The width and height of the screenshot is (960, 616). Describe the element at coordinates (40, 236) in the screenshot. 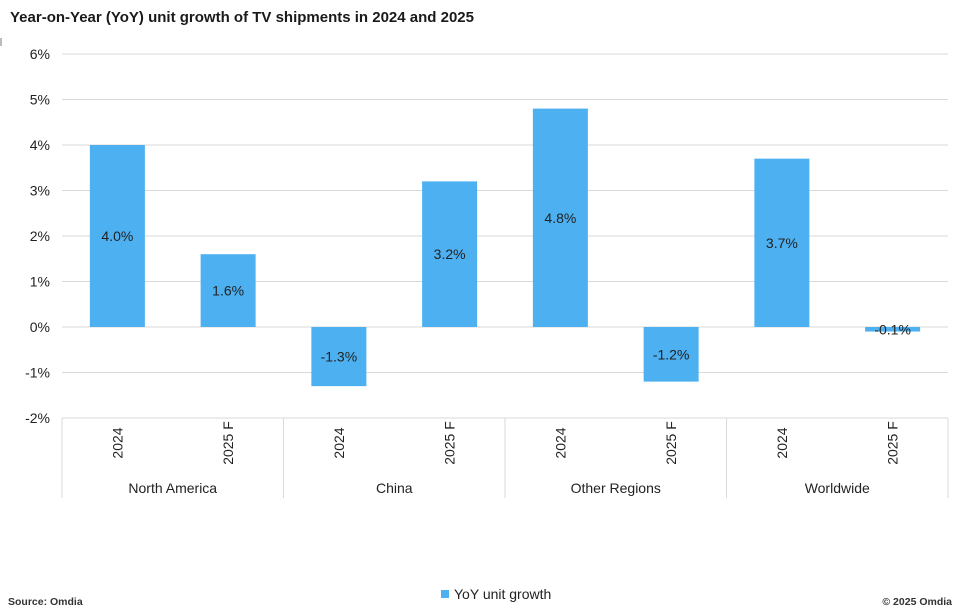

I see `y-tick-label: 2%` at that location.